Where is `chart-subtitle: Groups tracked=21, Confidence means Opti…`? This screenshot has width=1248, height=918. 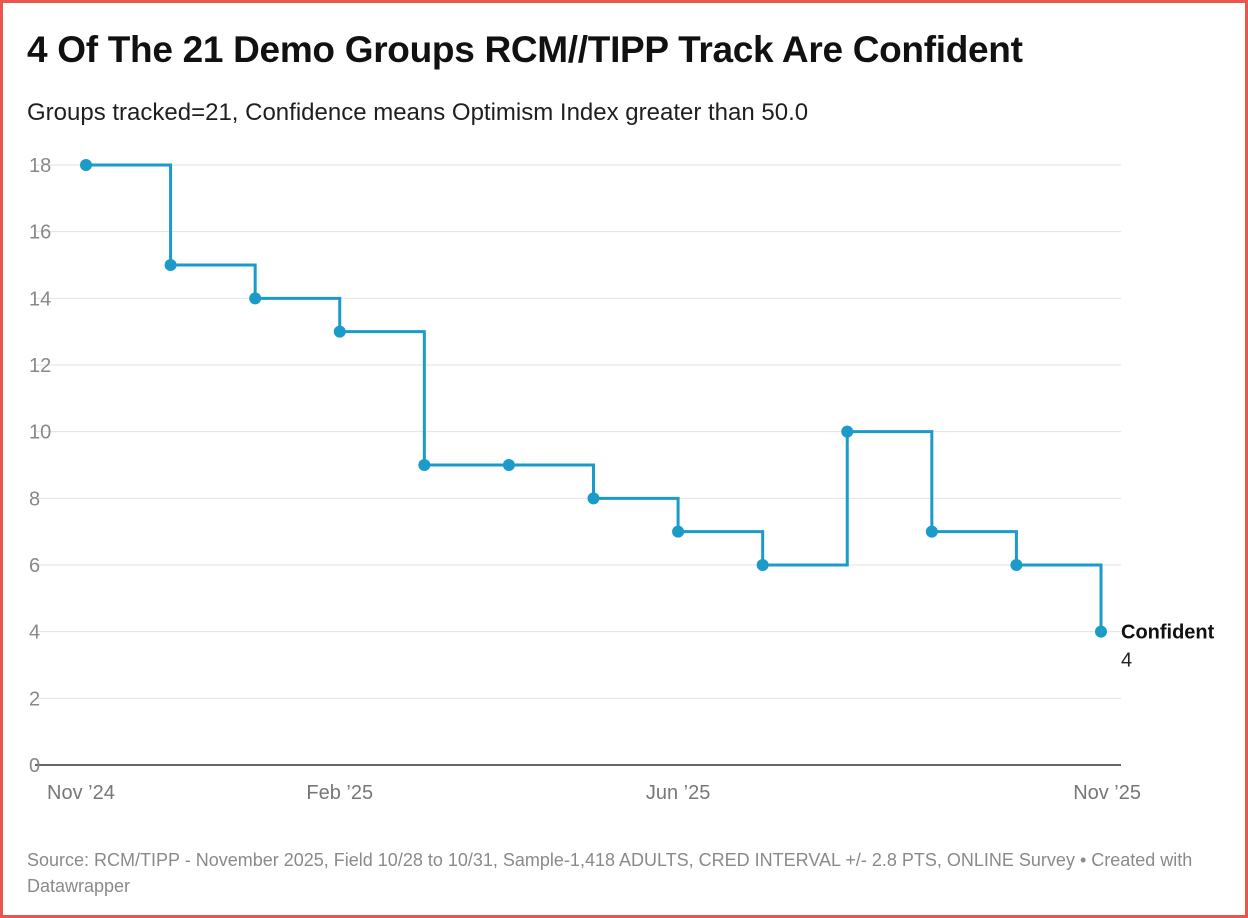
chart-subtitle: Groups tracked=21, Confidence means Opti… is located at coordinates (418, 112).